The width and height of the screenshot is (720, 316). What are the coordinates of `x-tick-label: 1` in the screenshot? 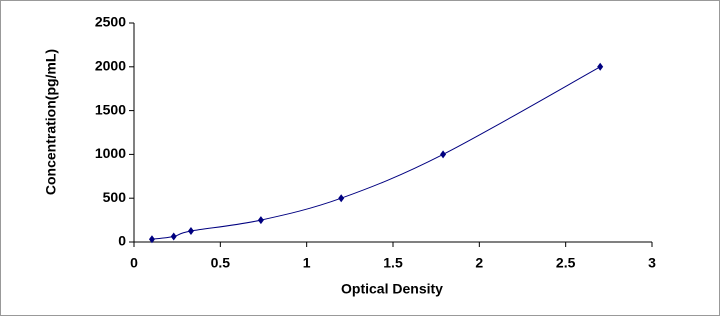 It's located at (307, 263).